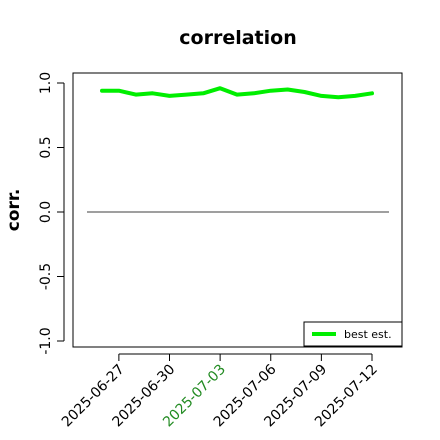  I want to click on y-axis-label: corr., so click(14, 210).